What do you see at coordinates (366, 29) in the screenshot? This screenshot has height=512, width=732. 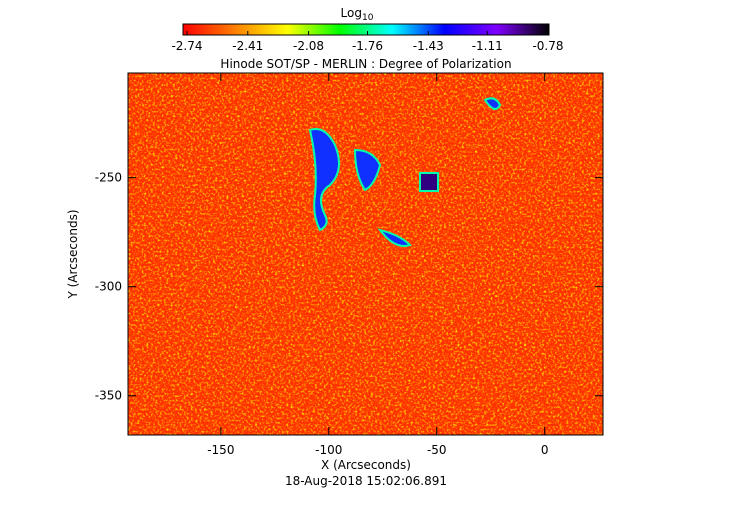 I see `colorbar` at bounding box center [366, 29].